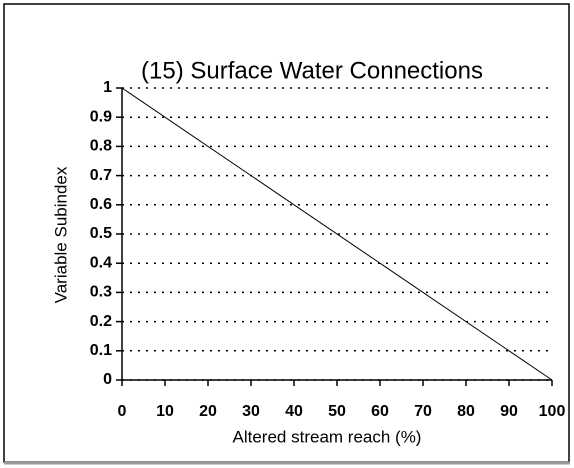 The height and width of the screenshot is (468, 574). Describe the element at coordinates (101, 233) in the screenshot. I see `y-tick-label: 0.5` at that location.